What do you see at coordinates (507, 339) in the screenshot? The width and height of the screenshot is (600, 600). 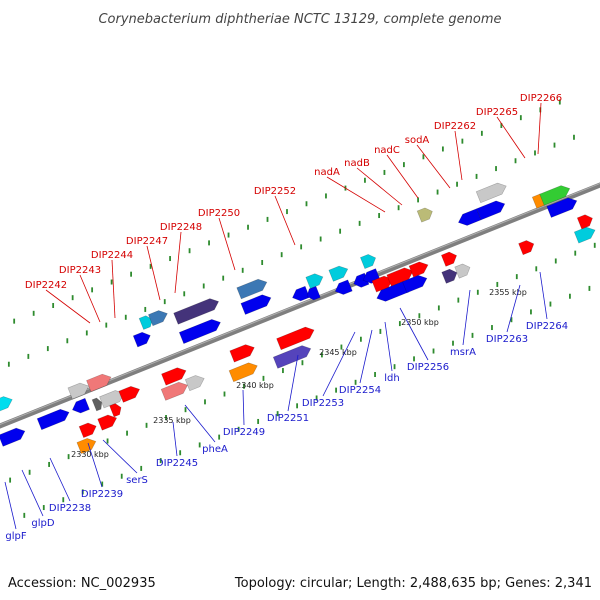 I see `bottom-gene-label: DIP2263` at bounding box center [507, 339].